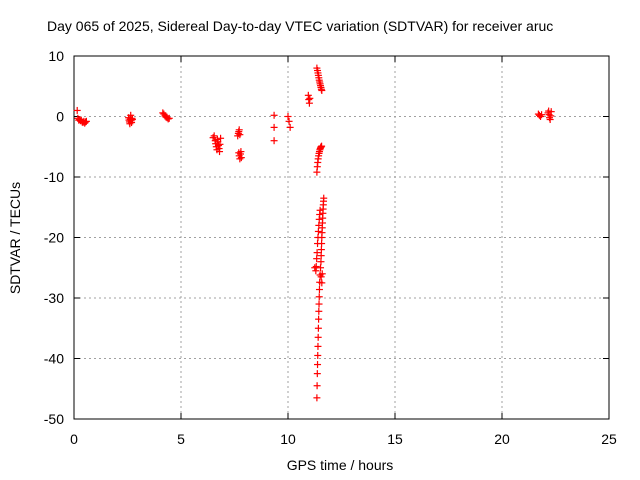 The width and height of the screenshot is (640, 480). I want to click on x-tick-label: 5, so click(181, 439).